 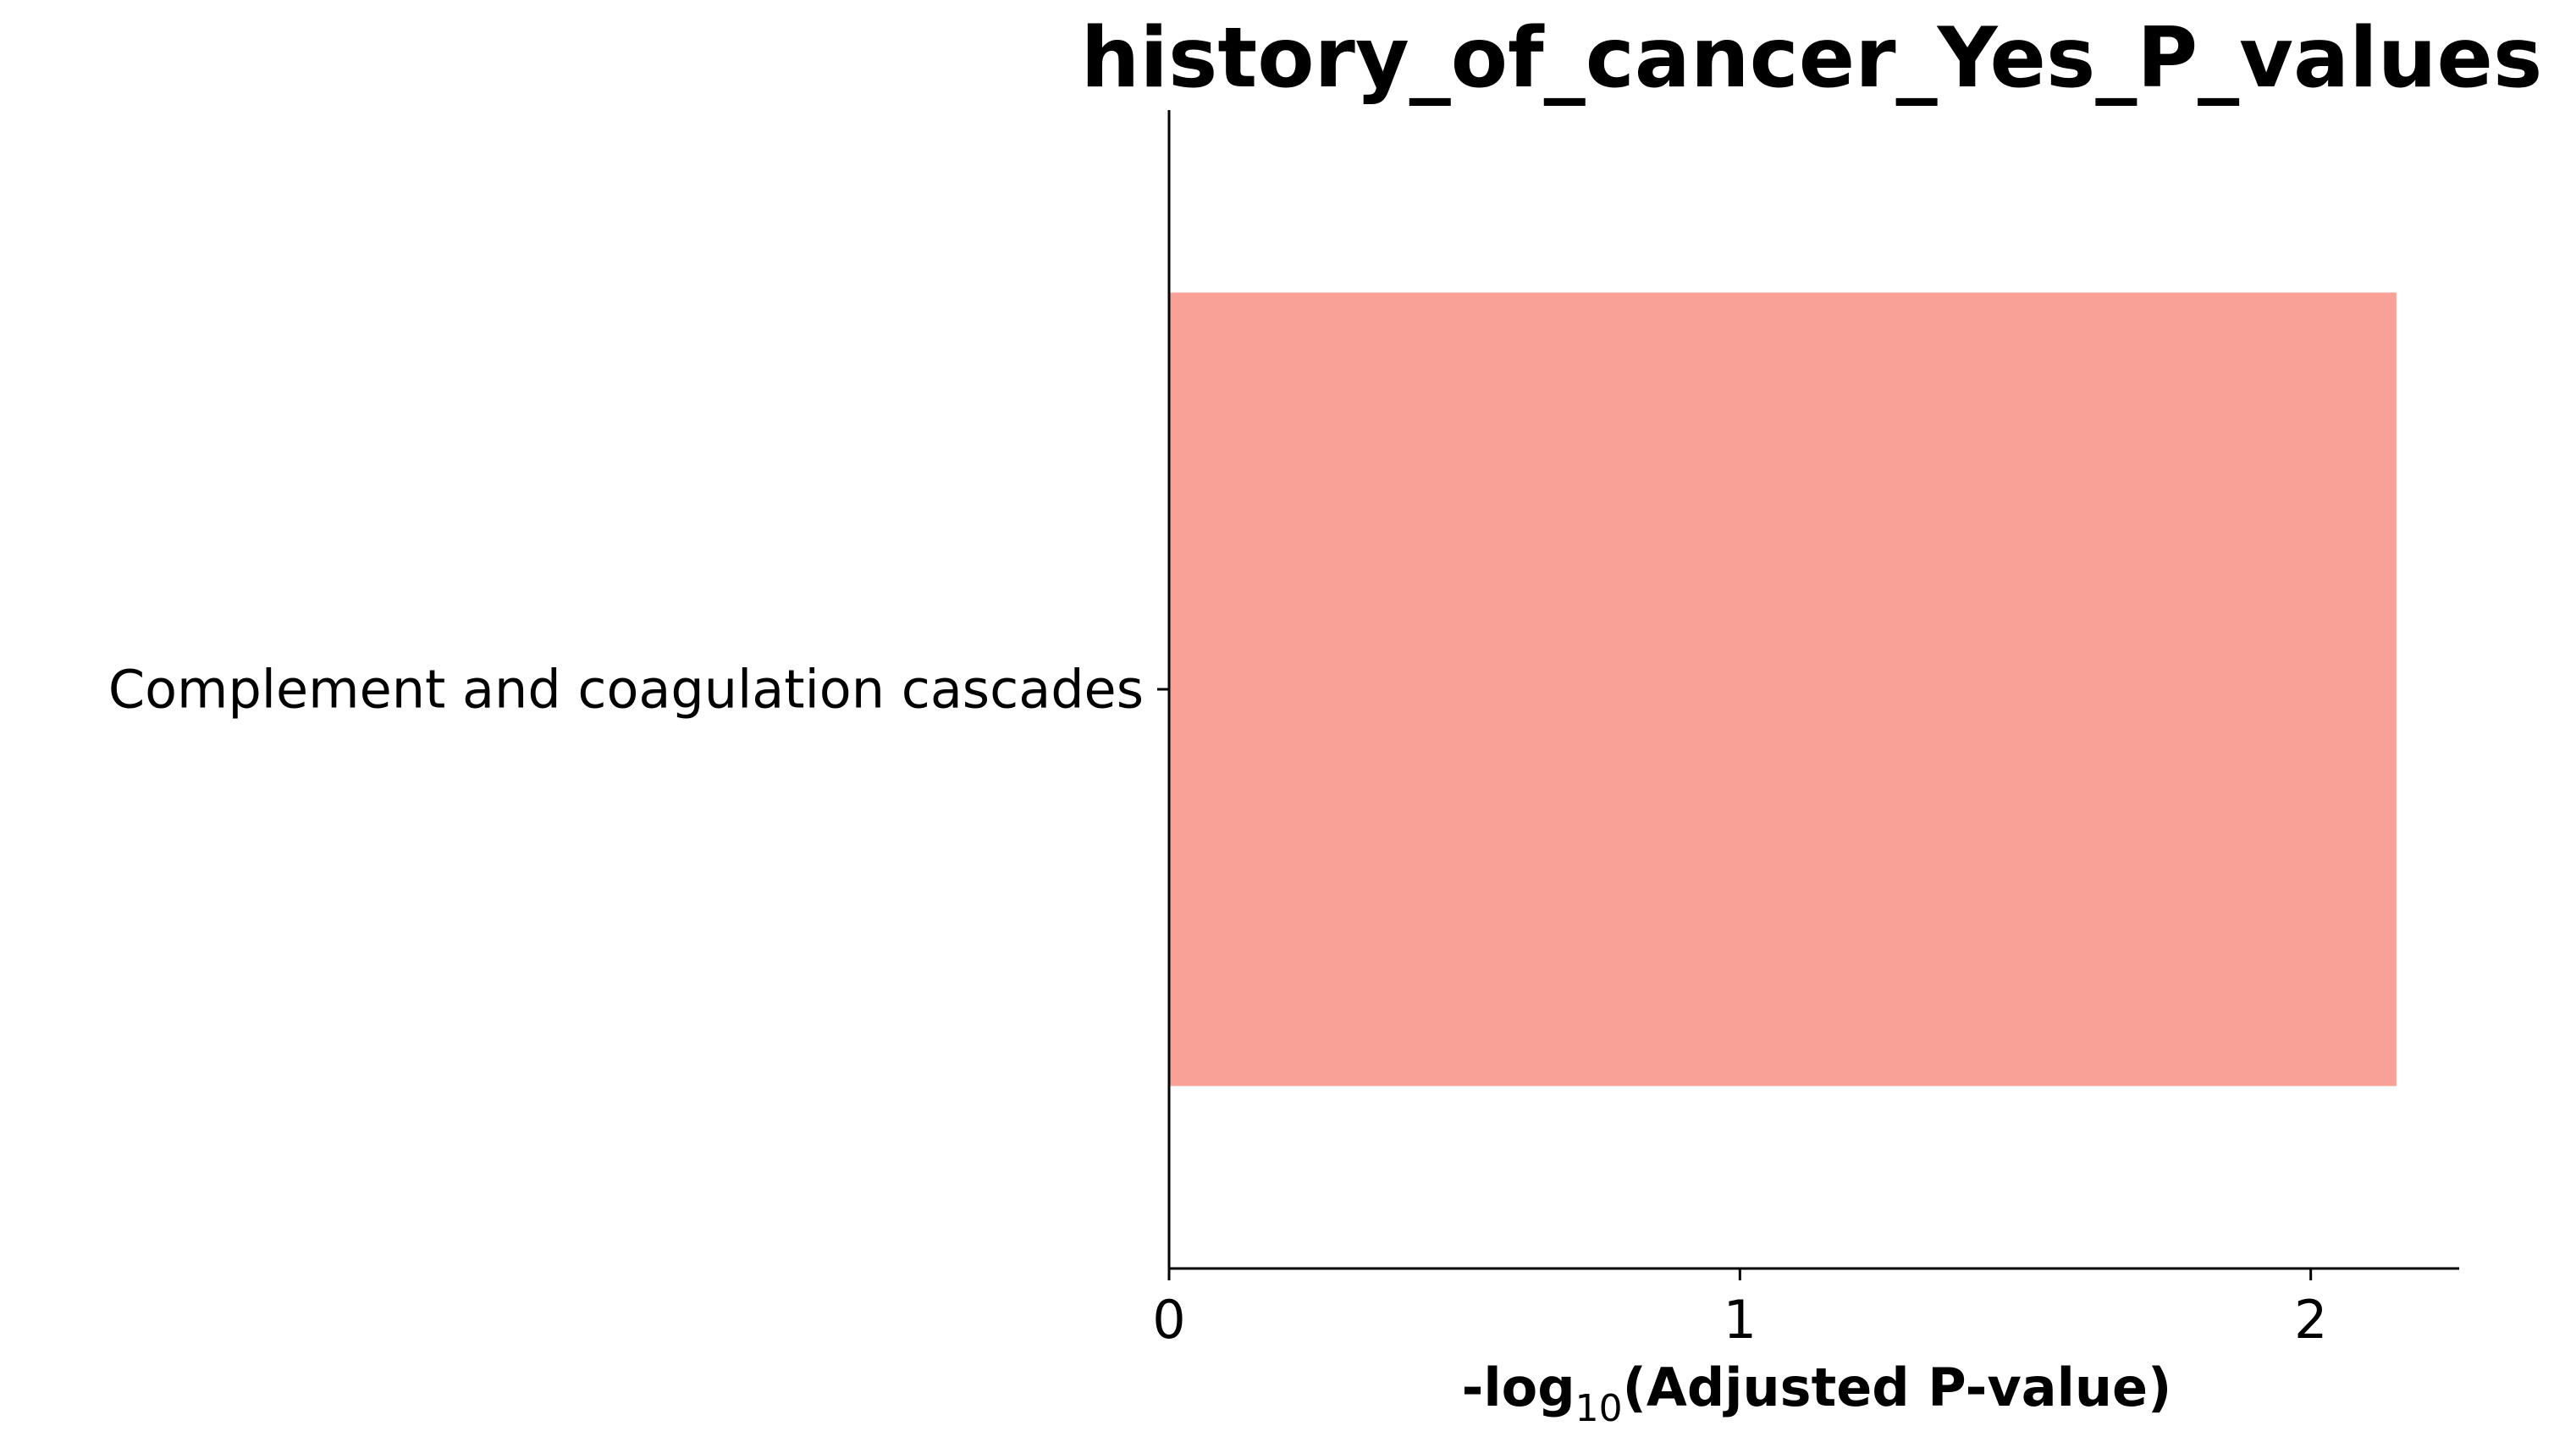 I want to click on y-tick-label-0: Complement and coagulation cascades, so click(x=626, y=690).